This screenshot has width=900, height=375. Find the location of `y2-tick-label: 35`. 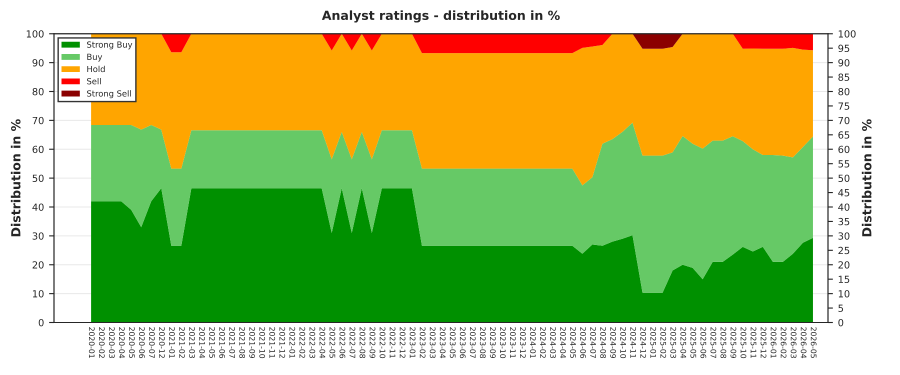

y2-tick-label: 35 is located at coordinates (844, 222).